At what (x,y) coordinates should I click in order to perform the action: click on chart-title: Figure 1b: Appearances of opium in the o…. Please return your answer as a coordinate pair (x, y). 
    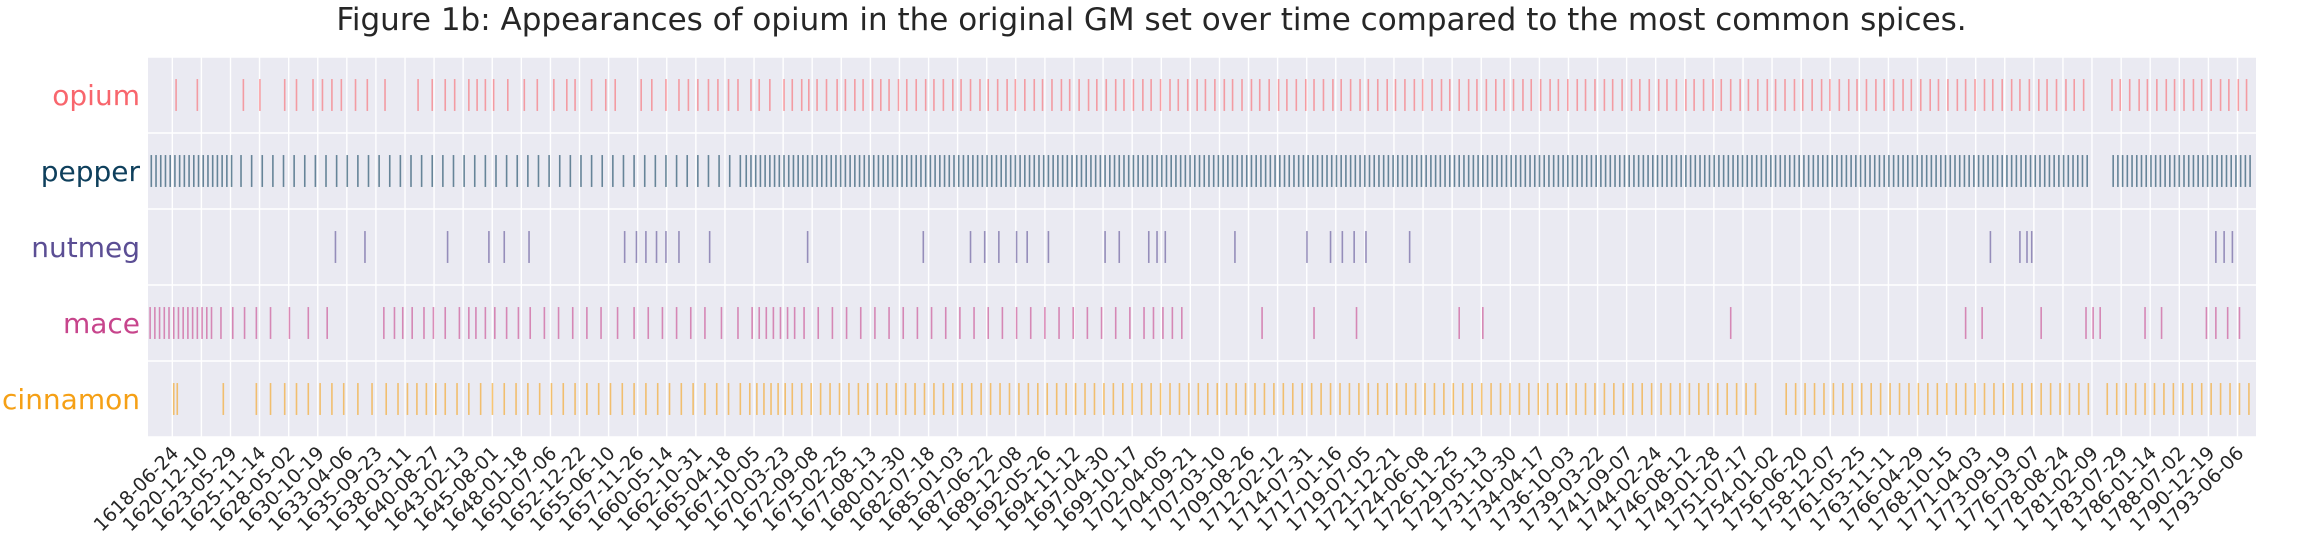
    Looking at the image, I should click on (1151, 20).